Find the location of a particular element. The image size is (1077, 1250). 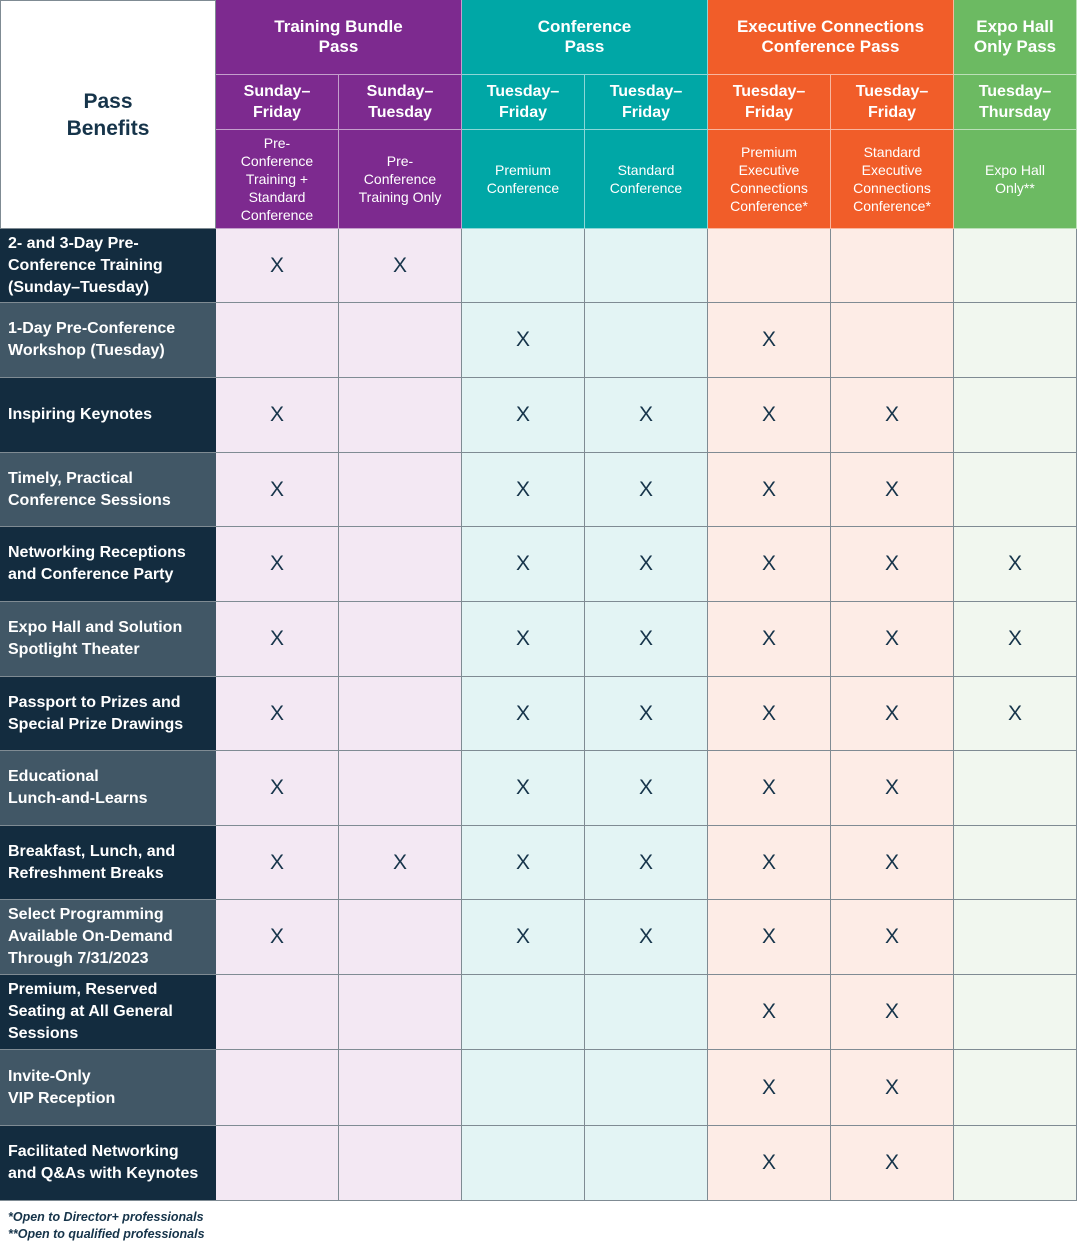

pass-dates-text: Sunday– Friday is located at coordinates (277, 102).